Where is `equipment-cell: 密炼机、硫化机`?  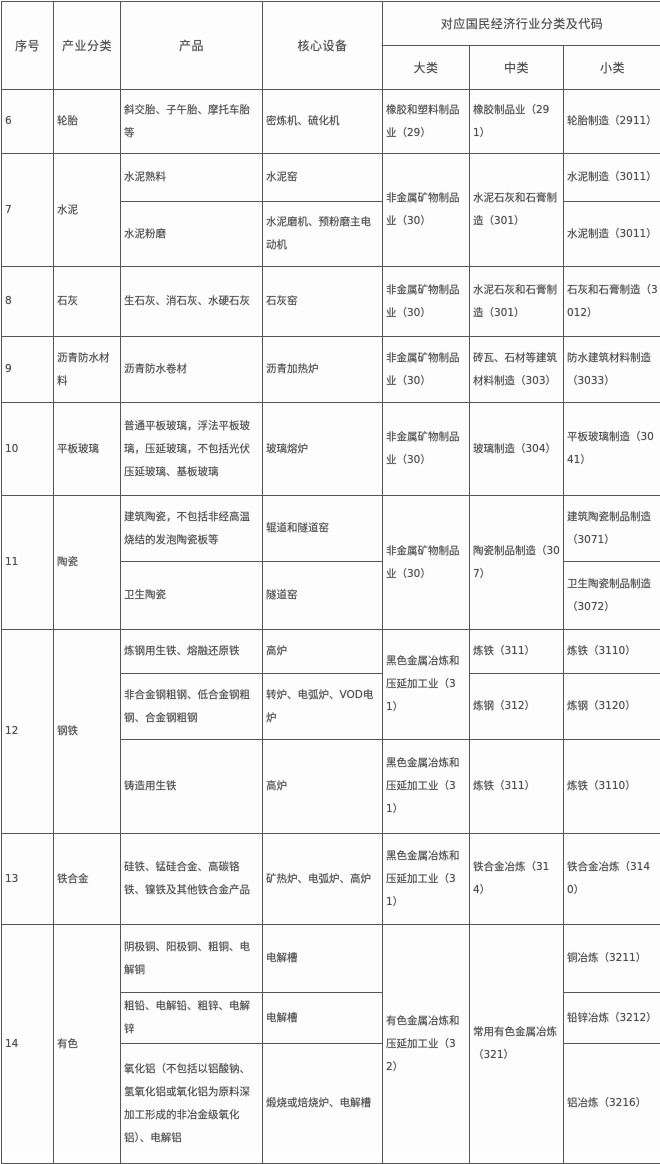
equipment-cell: 密炼机、硫化机 is located at coordinates (323, 122).